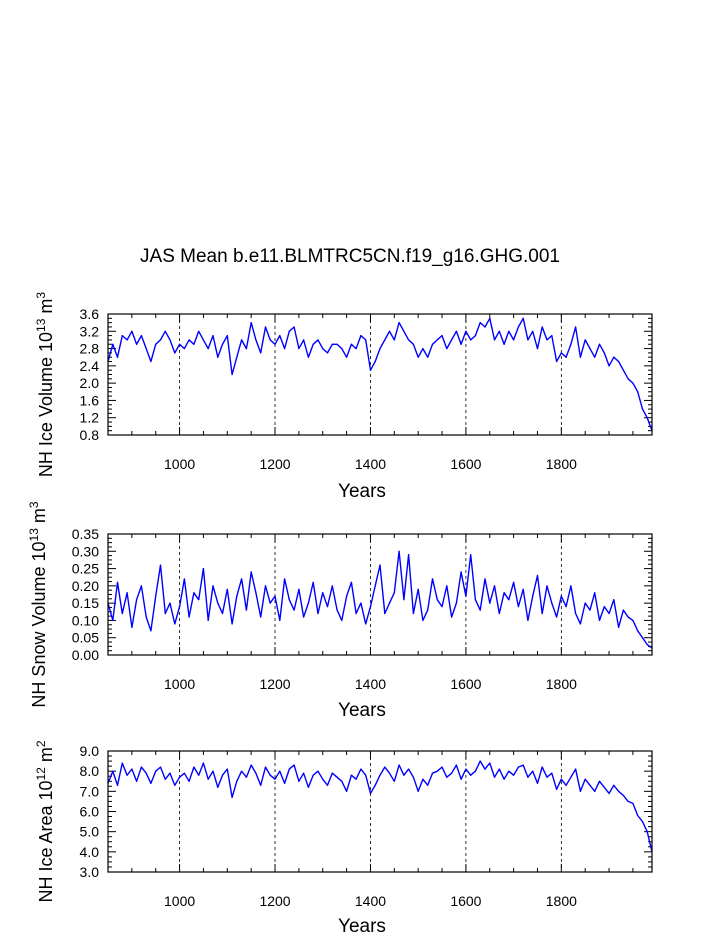 Image resolution: width=723 pixels, height=935 pixels. What do you see at coordinates (90, 872) in the screenshot?
I see `ice-area-y-tick-label: 3.0` at bounding box center [90, 872].